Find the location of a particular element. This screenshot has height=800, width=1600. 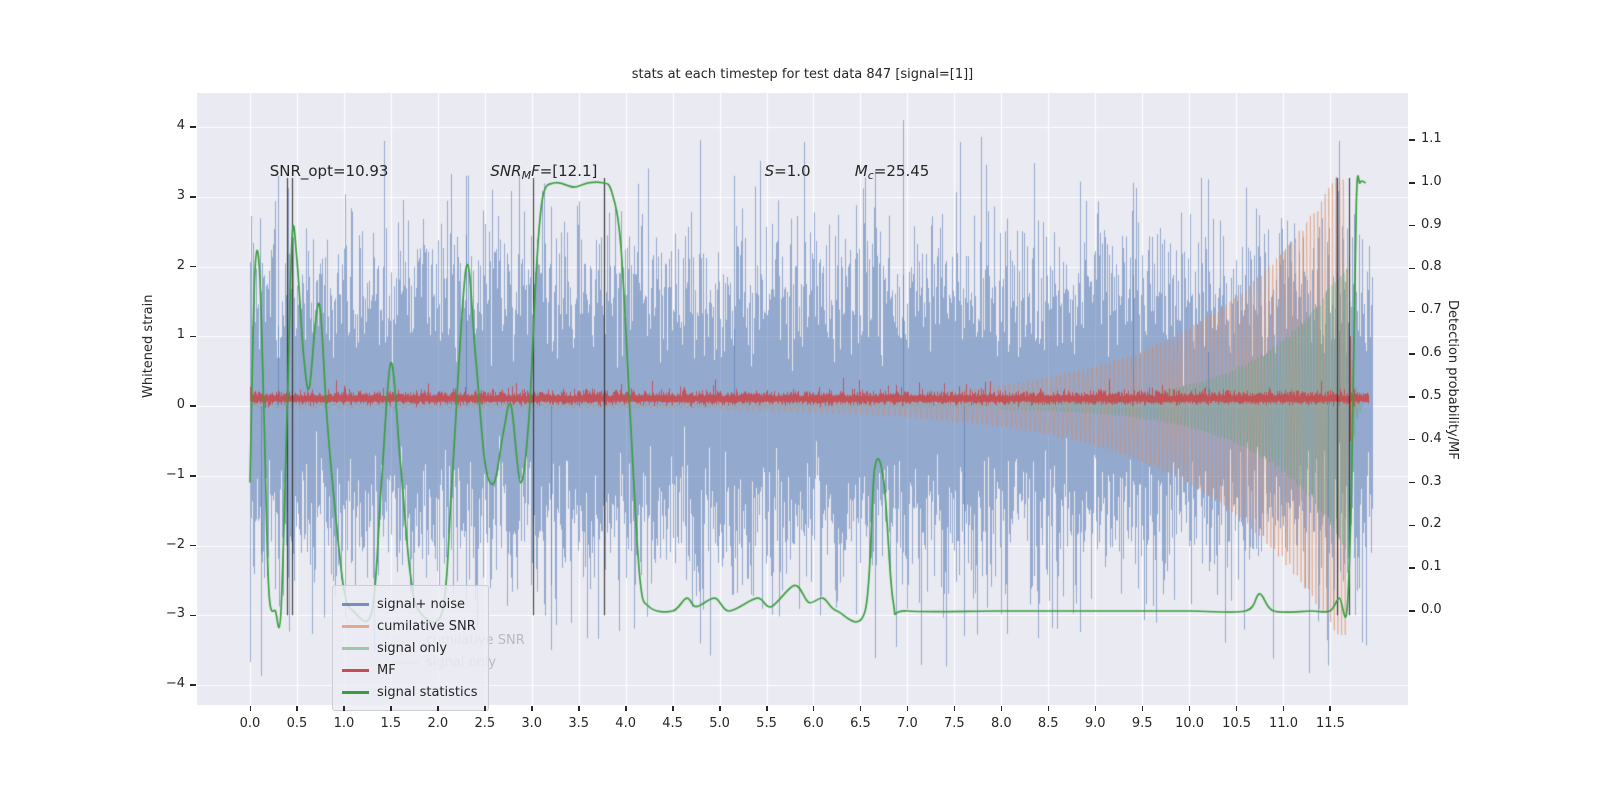

y-axis-label-right: Detection probability/MF is located at coordinates (1452, 380).